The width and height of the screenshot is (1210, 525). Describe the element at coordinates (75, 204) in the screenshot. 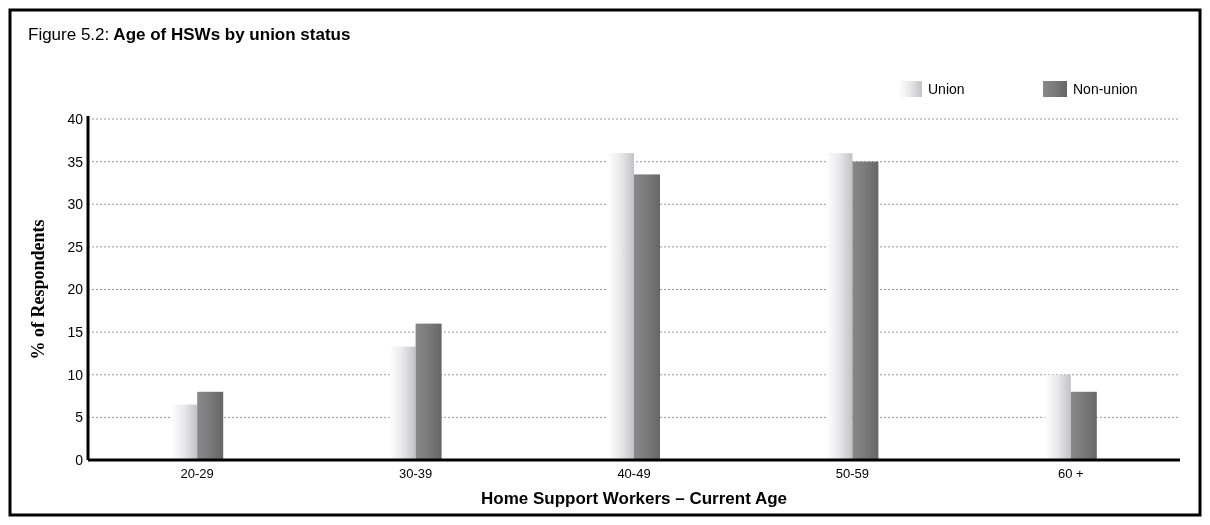

I see `y-tick-label: 30` at that location.